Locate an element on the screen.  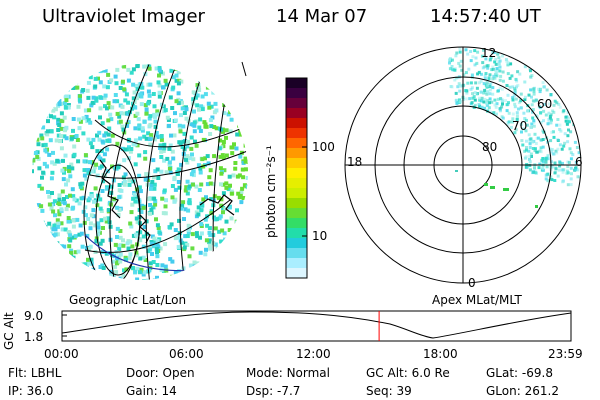
bright-spots is located at coordinates (496, 189).